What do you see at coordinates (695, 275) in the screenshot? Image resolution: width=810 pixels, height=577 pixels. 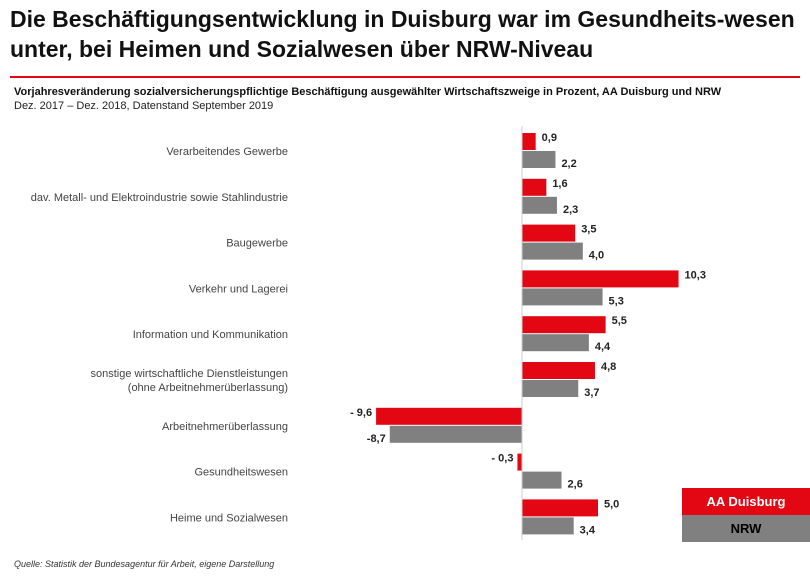 I see `value-label-duisburg: 10,3` at bounding box center [695, 275].